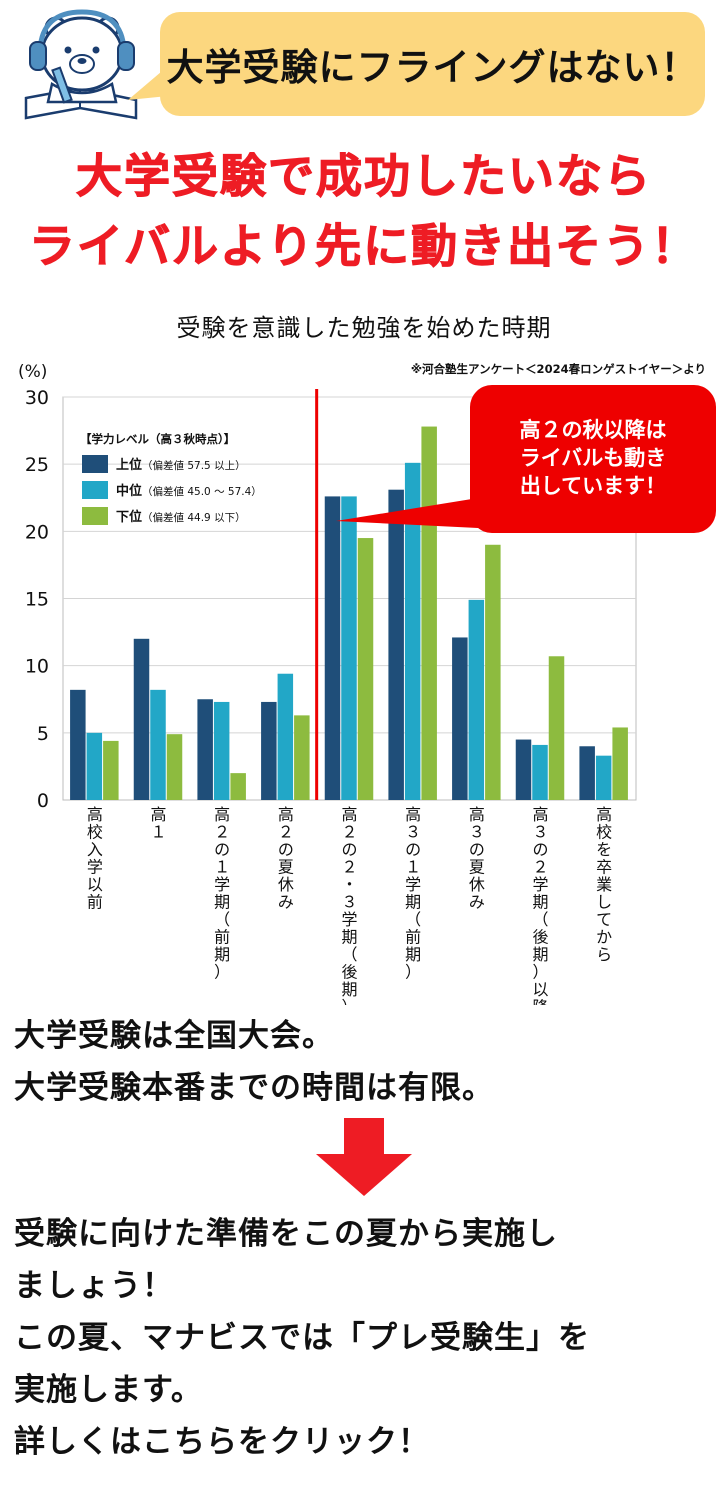 This screenshot has height=1491, width=728. What do you see at coordinates (286, 1234) in the screenshot?
I see `para2-line1: 受験に向けた準備をこの夏から実施し` at bounding box center [286, 1234].